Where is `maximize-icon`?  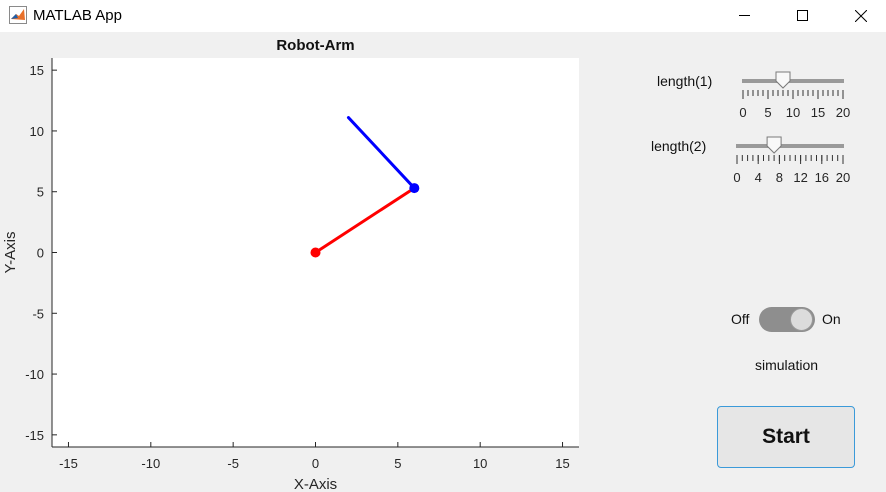
maximize-icon is located at coordinates (802, 15).